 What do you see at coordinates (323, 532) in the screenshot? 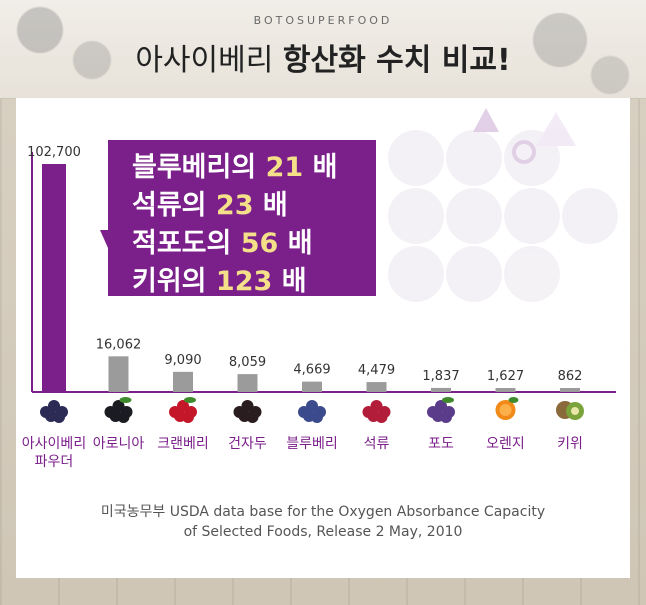
I see `source-line-2: of Selected Foods, Release 2 May, 2010` at bounding box center [323, 532].